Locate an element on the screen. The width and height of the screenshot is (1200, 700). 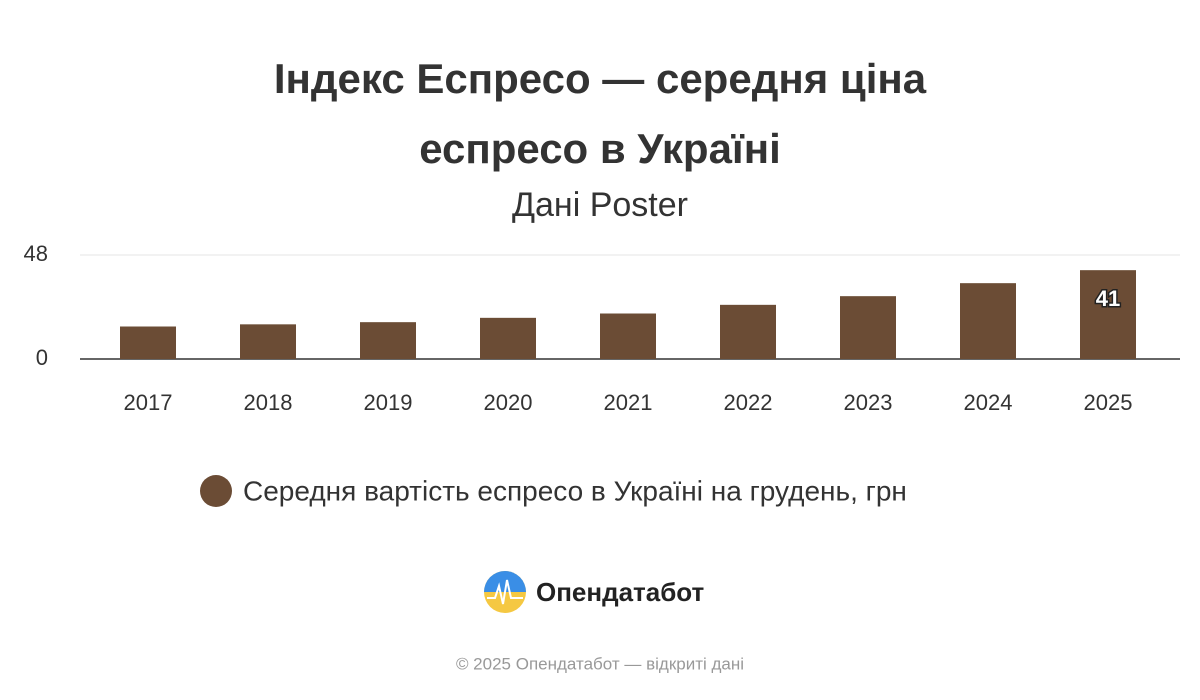
x-tick-label: 2022 is located at coordinates (748, 402).